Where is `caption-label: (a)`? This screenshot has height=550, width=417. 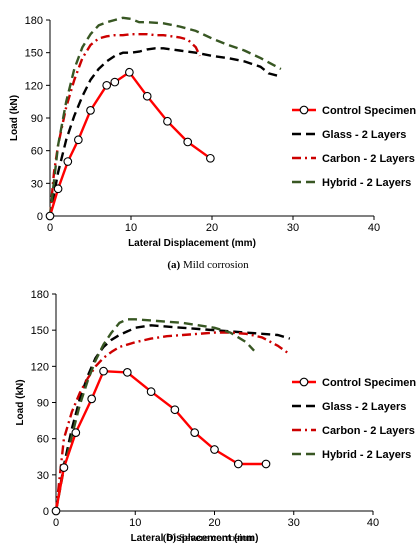
caption-label: (a) is located at coordinates (173, 265).